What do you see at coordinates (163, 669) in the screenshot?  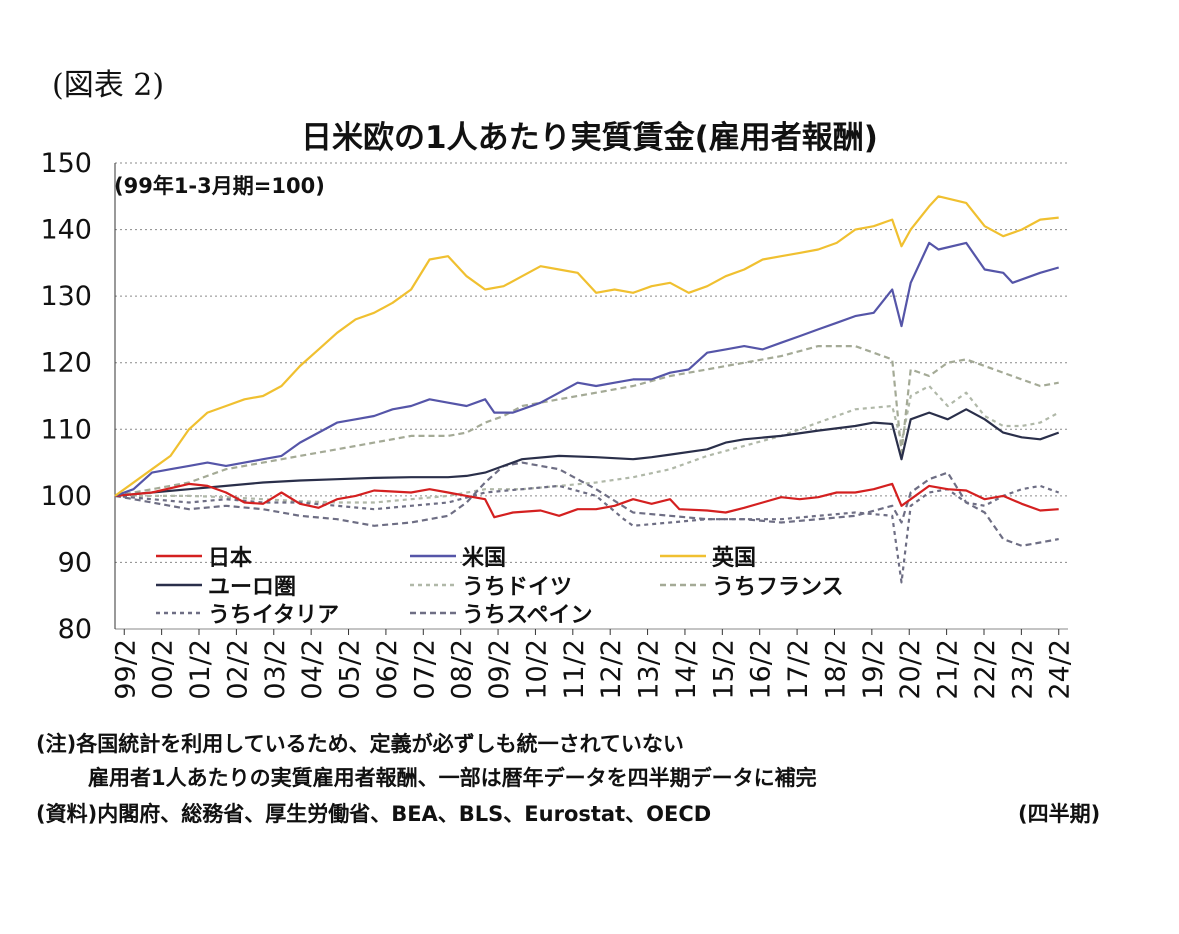 I see `x-tick-label: 00/2` at bounding box center [163, 669].